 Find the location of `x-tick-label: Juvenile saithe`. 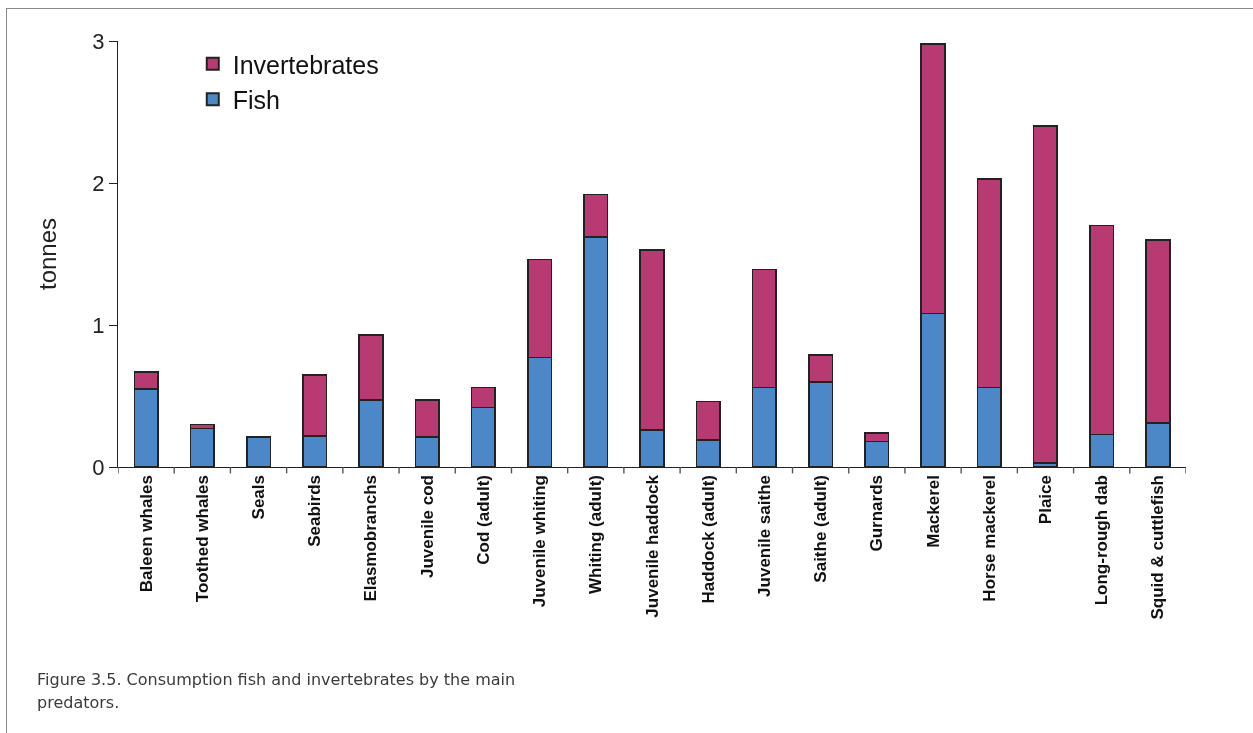

x-tick-label: Juvenile saithe is located at coordinates (764, 536).